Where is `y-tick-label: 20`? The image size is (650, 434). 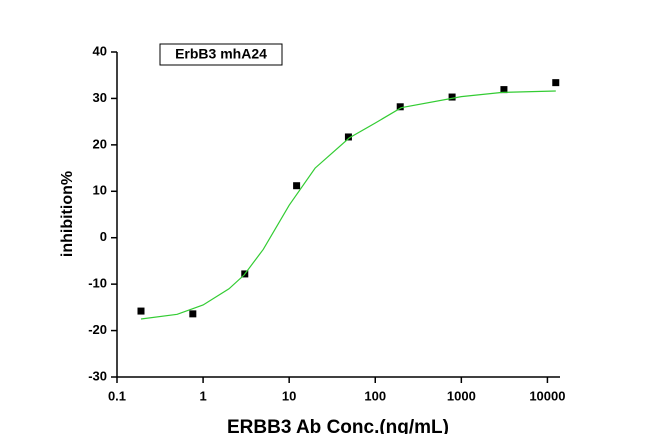
y-tick-label: 20 is located at coordinates (100, 143).